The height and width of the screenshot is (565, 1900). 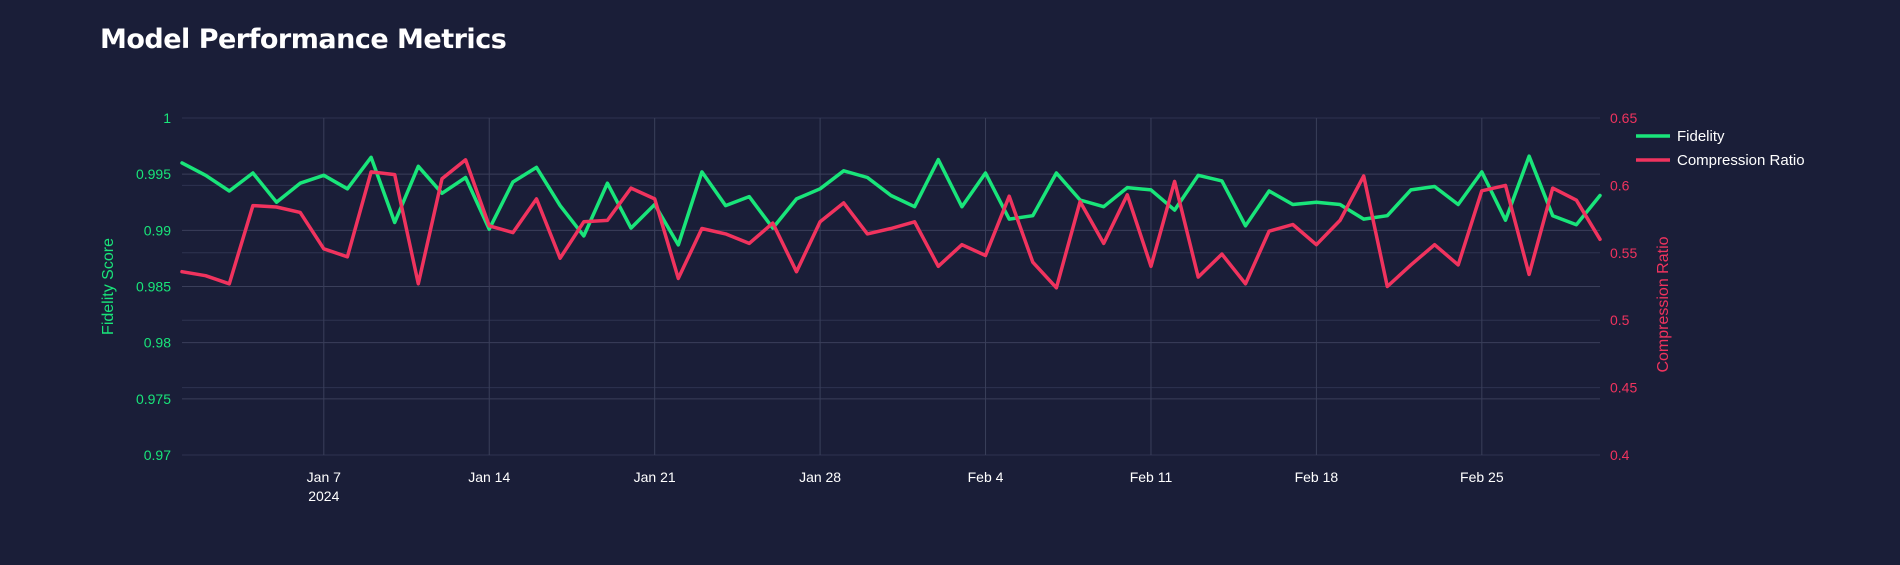 What do you see at coordinates (489, 477) in the screenshot?
I see `x-tick-label: Jan 14` at bounding box center [489, 477].